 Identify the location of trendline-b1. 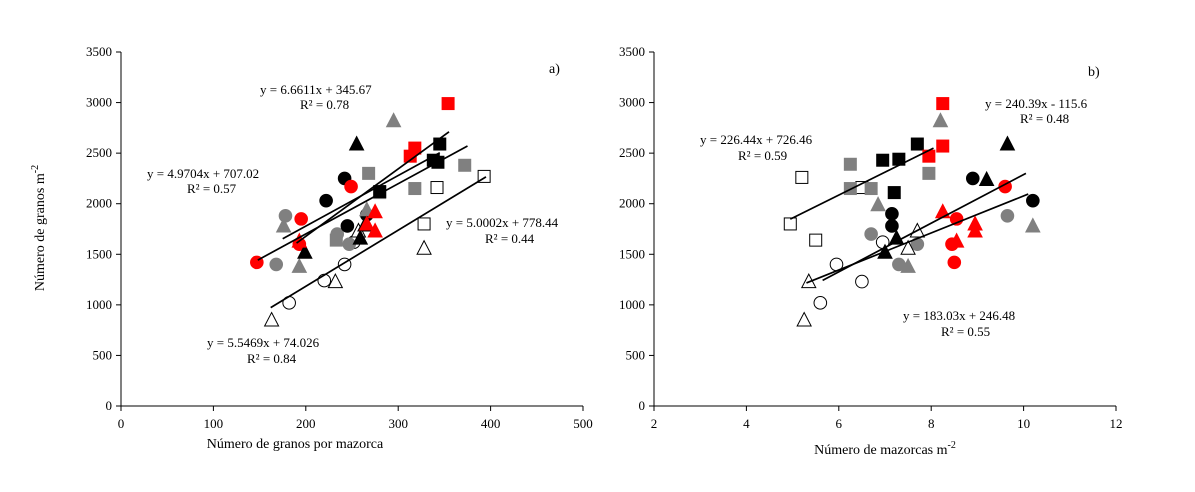
(861, 183).